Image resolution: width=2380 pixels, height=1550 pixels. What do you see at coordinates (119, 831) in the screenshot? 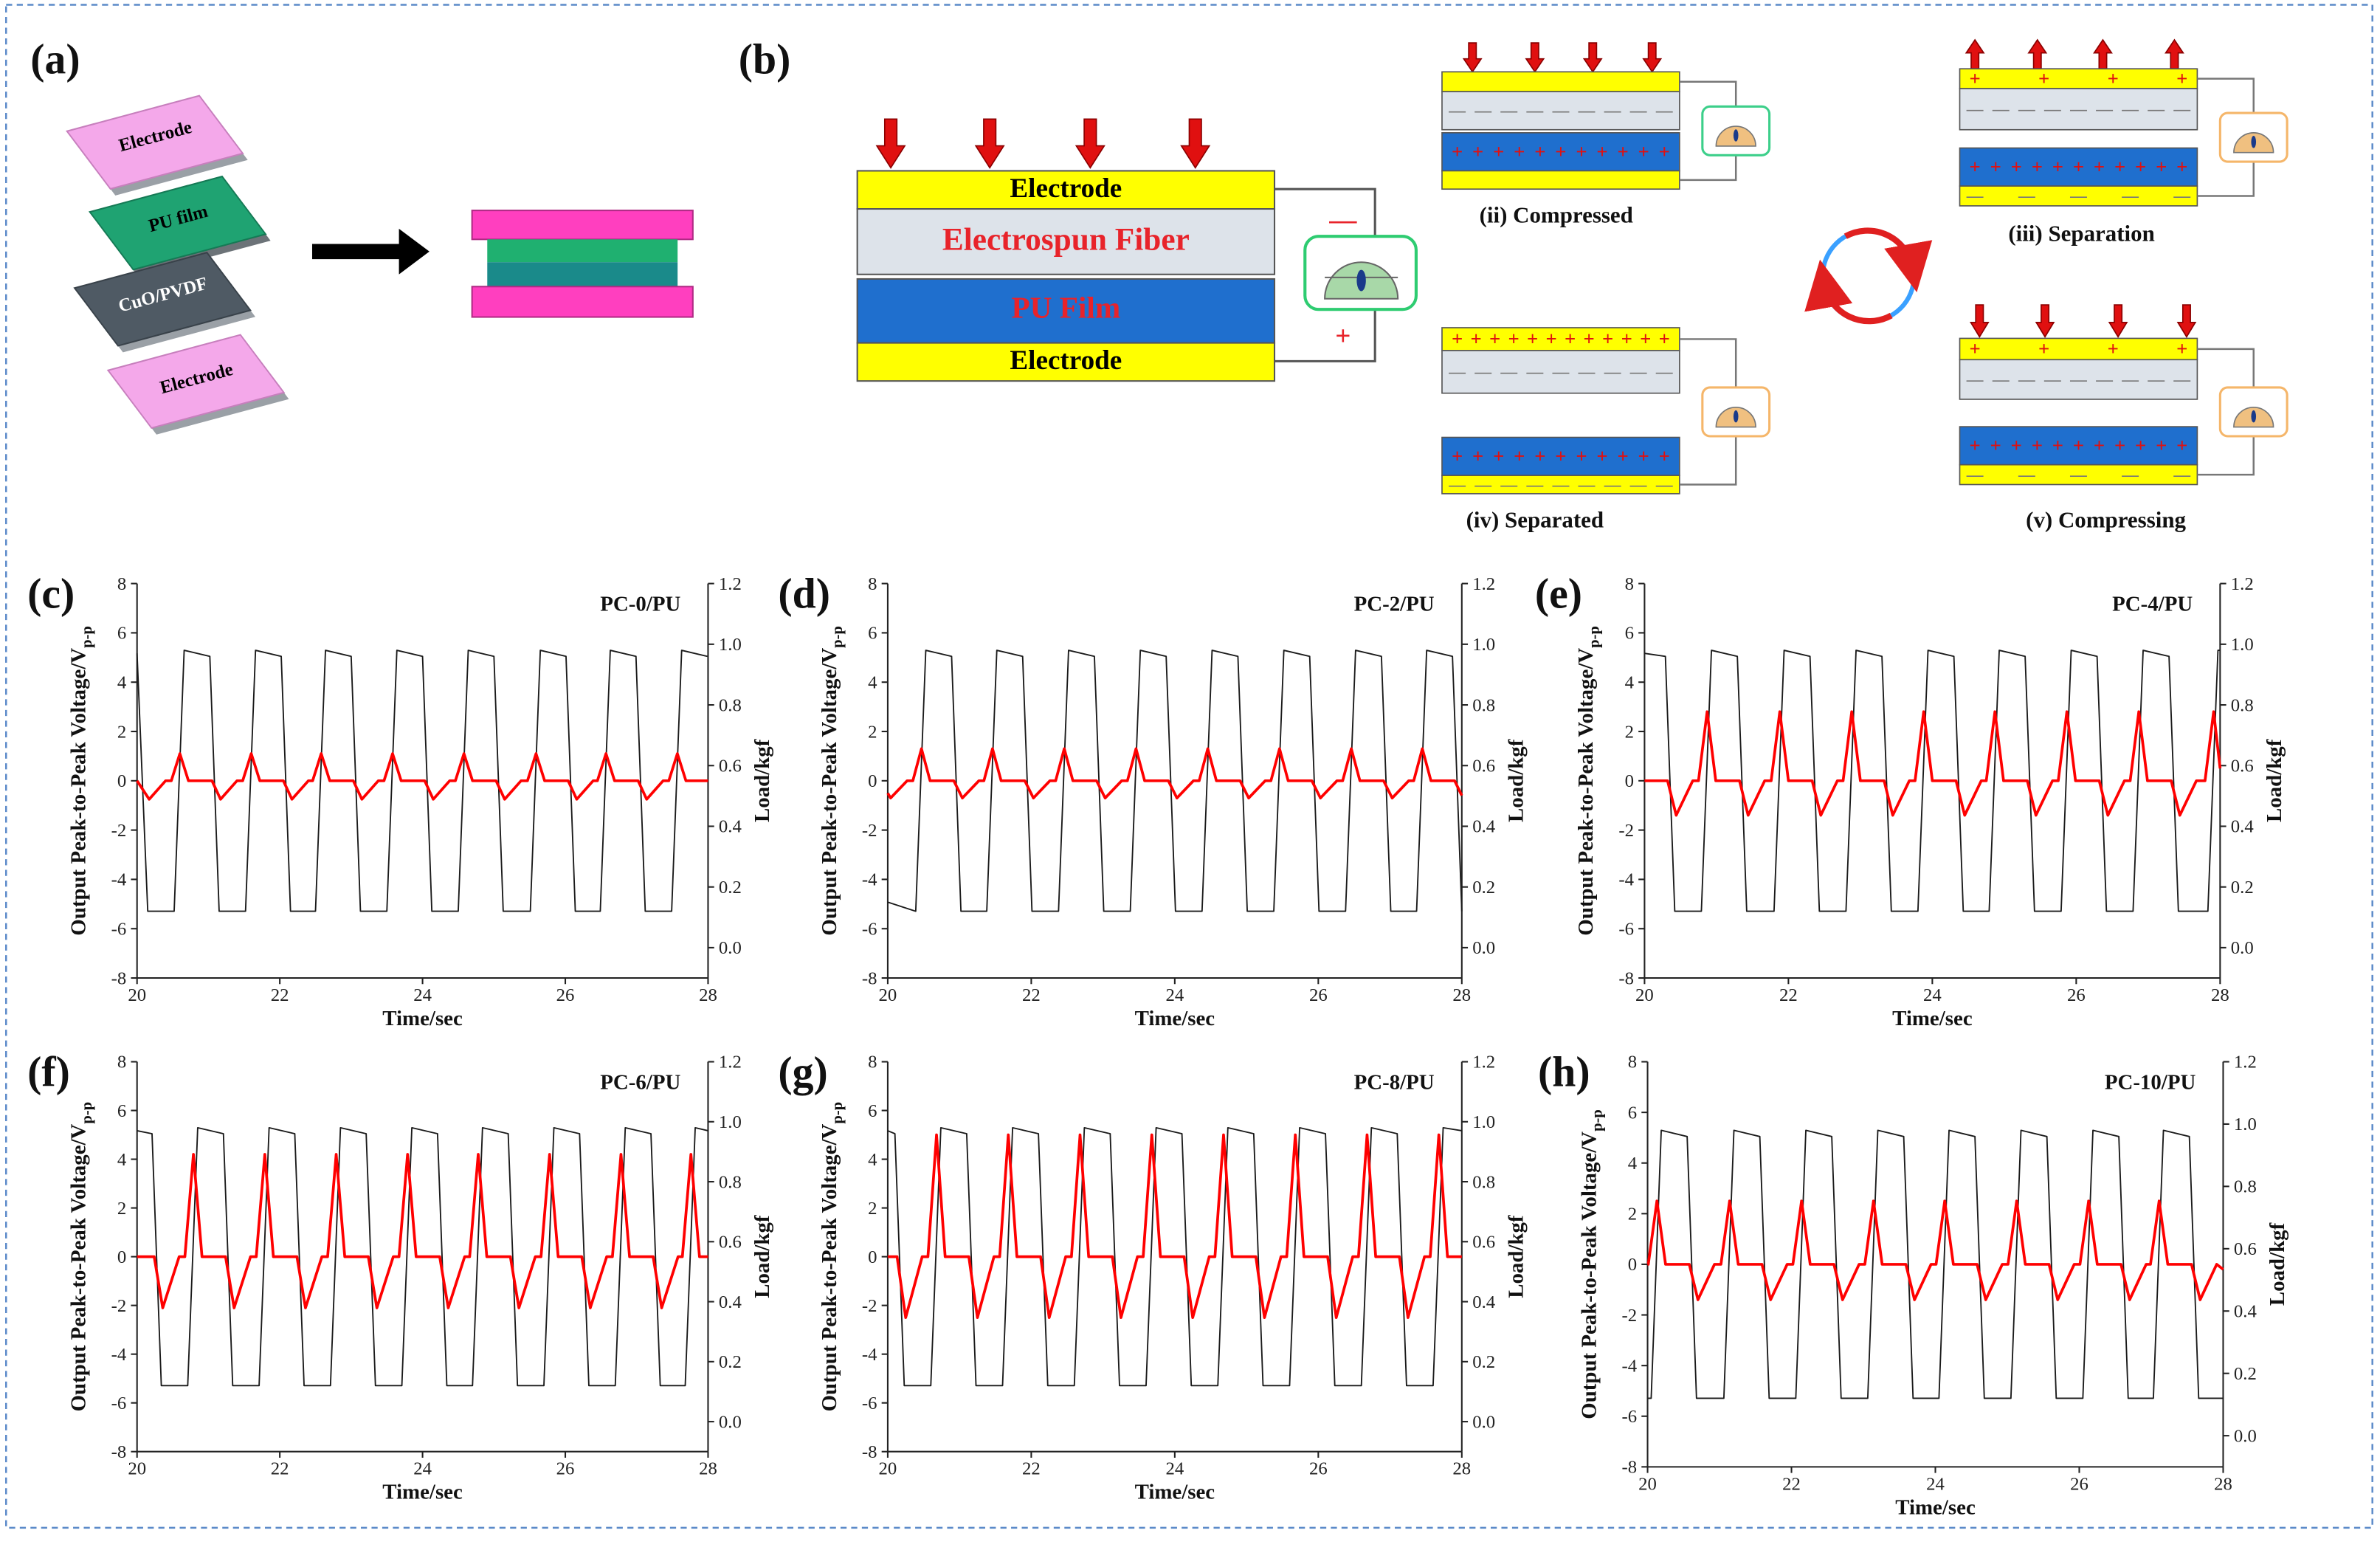
I see `y-tick-label: -2` at bounding box center [119, 831].